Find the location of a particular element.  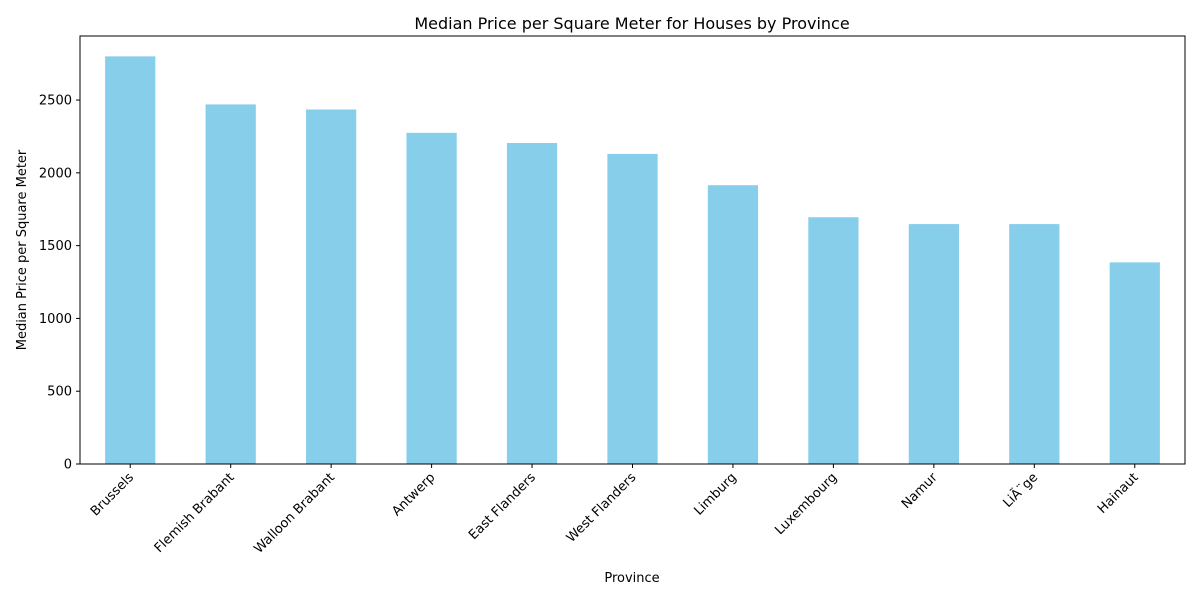

y-tick-label: 0 is located at coordinates (68, 465).